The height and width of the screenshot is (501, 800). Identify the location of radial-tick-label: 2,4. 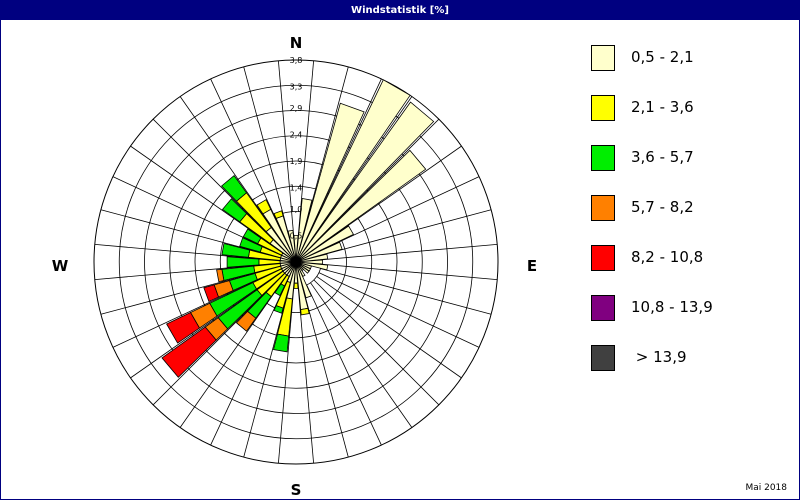
(296, 134).